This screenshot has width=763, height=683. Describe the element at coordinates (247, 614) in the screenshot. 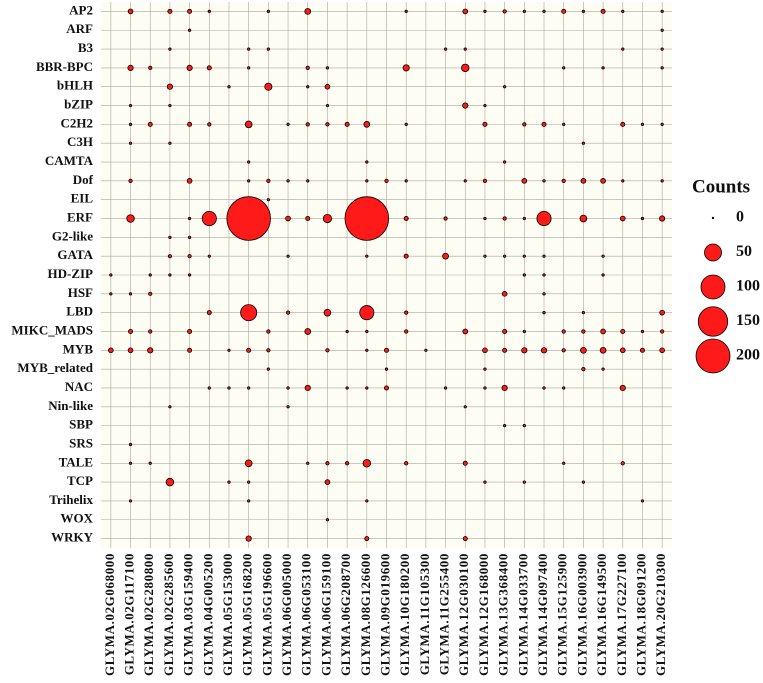

I see `x-tick-label: GLYMA.05G168200` at that location.